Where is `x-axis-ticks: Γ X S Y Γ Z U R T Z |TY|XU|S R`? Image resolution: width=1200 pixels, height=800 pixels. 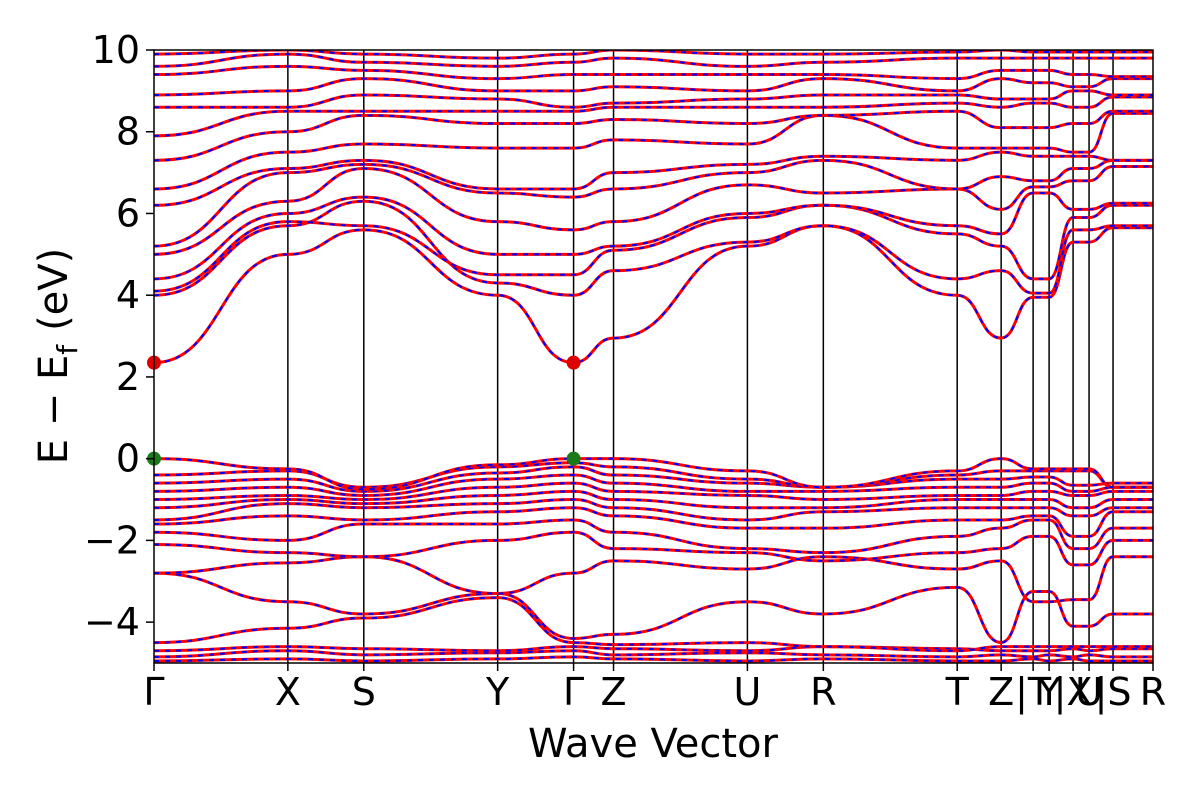 x-axis-ticks: Γ X S Y Γ Z U R T Z |TY|XU|S R is located at coordinates (654, 689).